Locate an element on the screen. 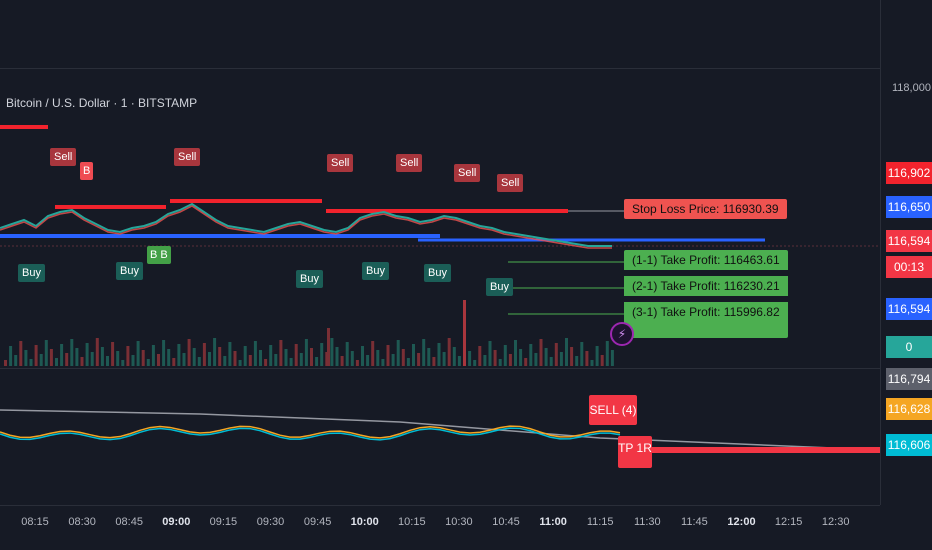  oscillator-gray-line is located at coordinates (440, 430).